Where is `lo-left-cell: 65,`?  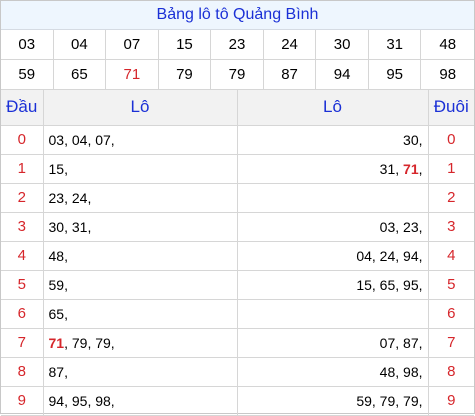 lo-left-cell: 65, is located at coordinates (140, 314).